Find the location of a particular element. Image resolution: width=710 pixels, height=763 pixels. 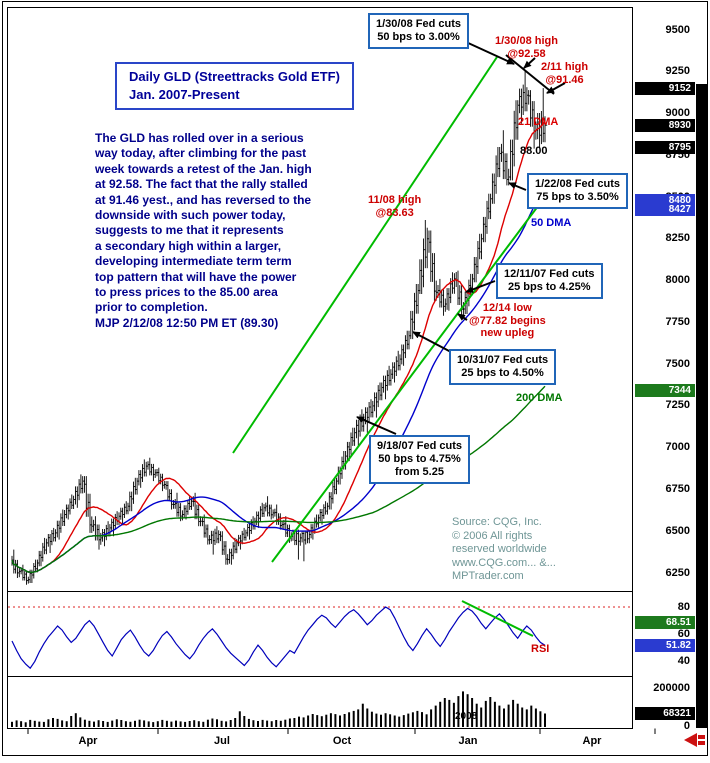

scroll-left-button is located at coordinates (695, 740).